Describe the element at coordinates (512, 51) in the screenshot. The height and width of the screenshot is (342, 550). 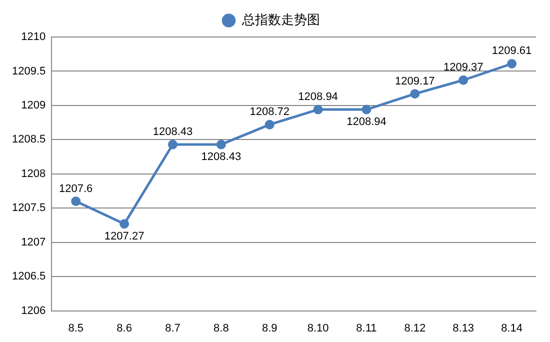
I see `data-label: 1209.61` at that location.